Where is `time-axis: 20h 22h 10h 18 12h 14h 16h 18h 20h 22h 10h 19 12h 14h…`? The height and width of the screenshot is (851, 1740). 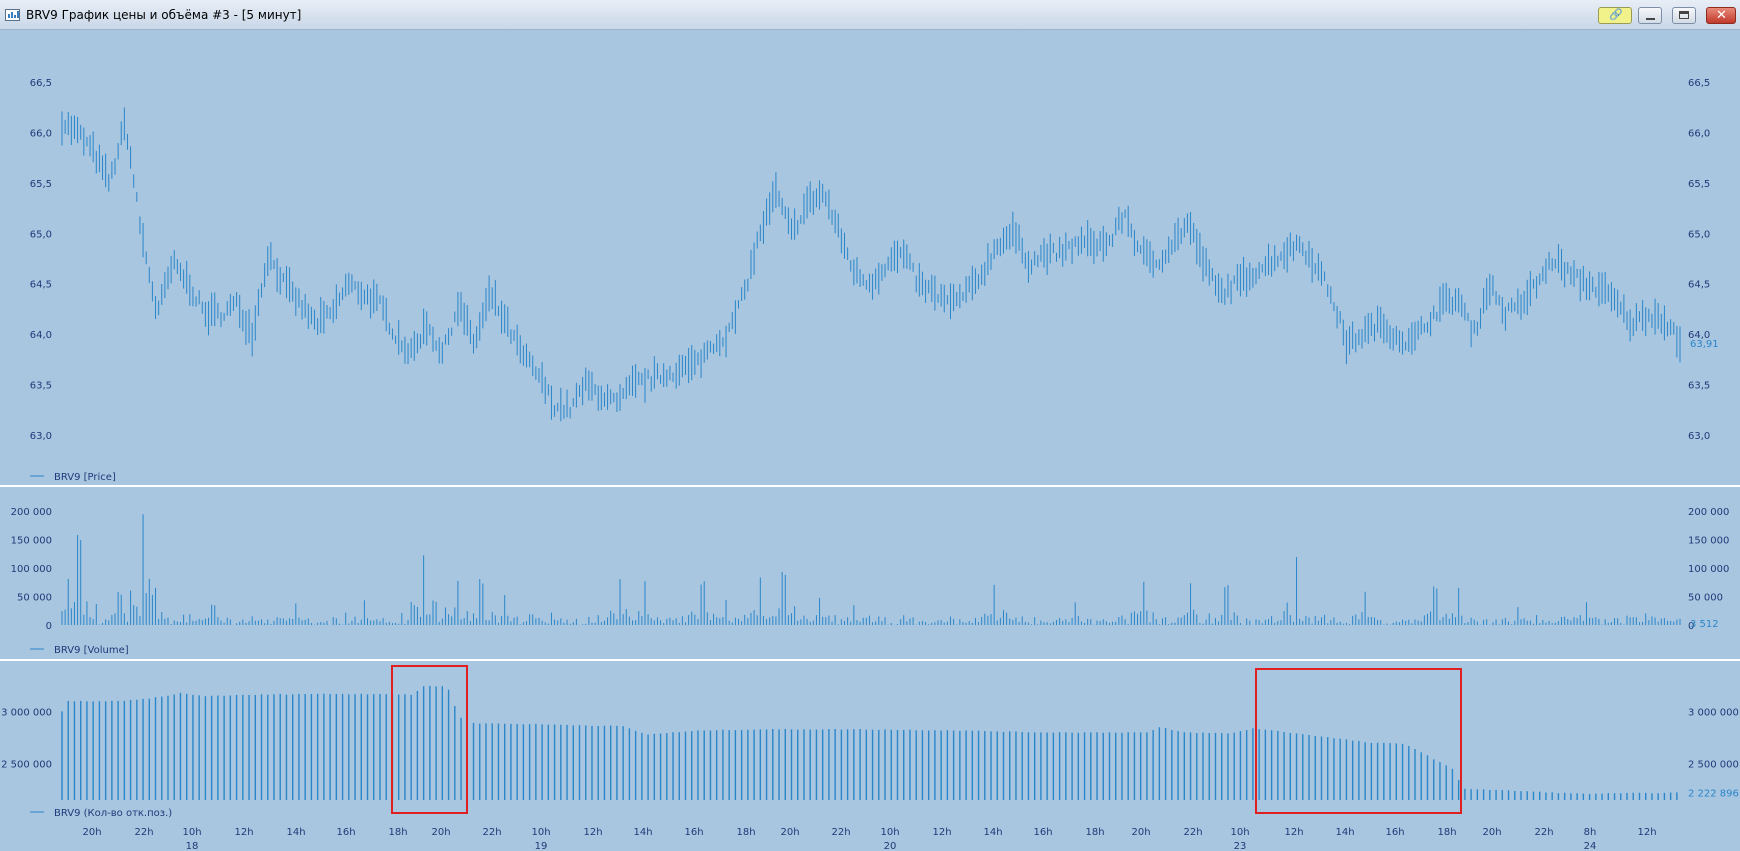
time-axis: 20h 22h 10h 18 12h 14h 16h 18h 20h 22h 10h 19 12h 14h… is located at coordinates (869, 839).